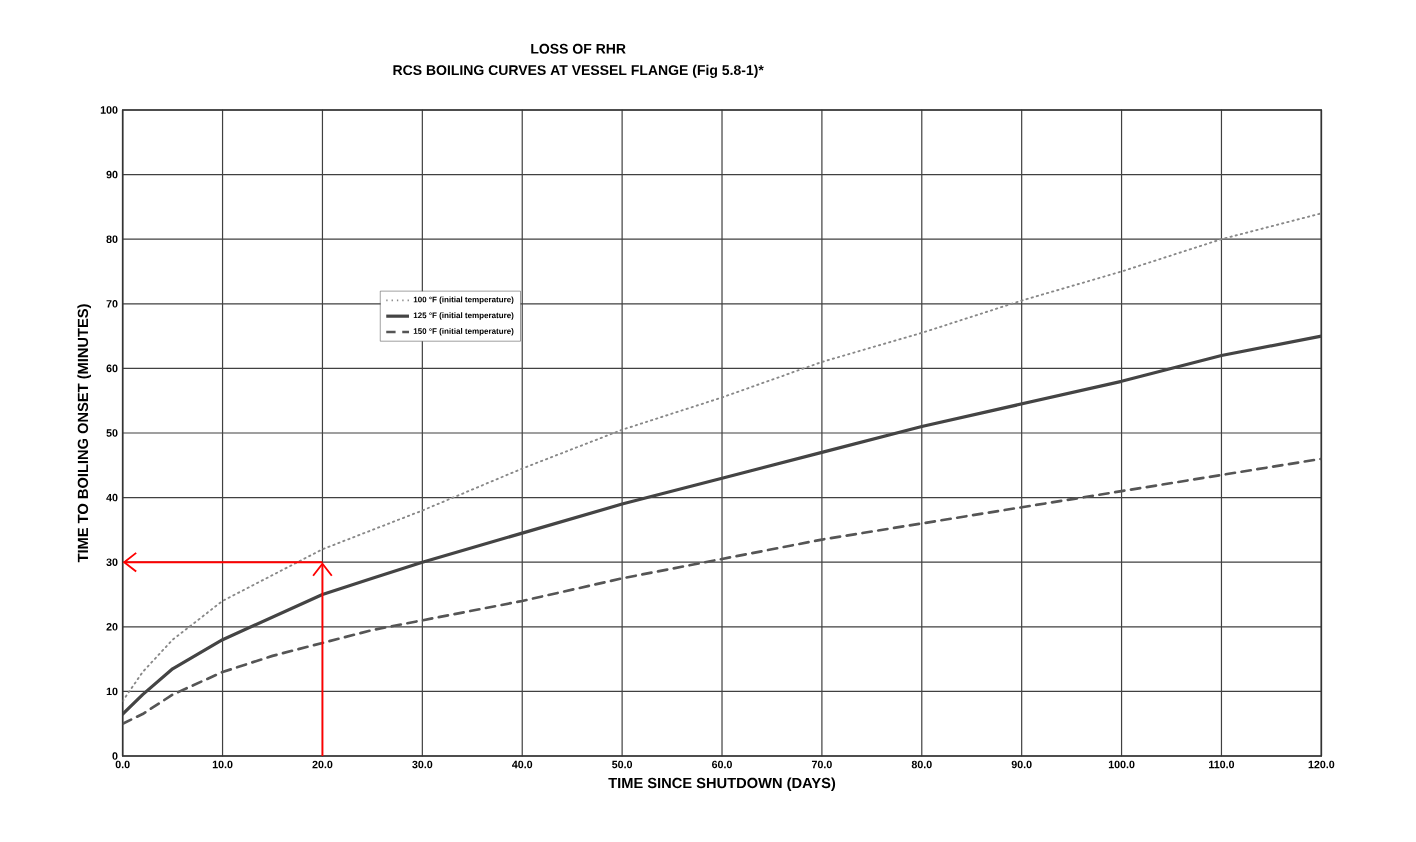 The width and height of the screenshot is (1416, 842). What do you see at coordinates (463, 316) in the screenshot?
I see `legend-label: 125 °F (initial temperature)` at bounding box center [463, 316].